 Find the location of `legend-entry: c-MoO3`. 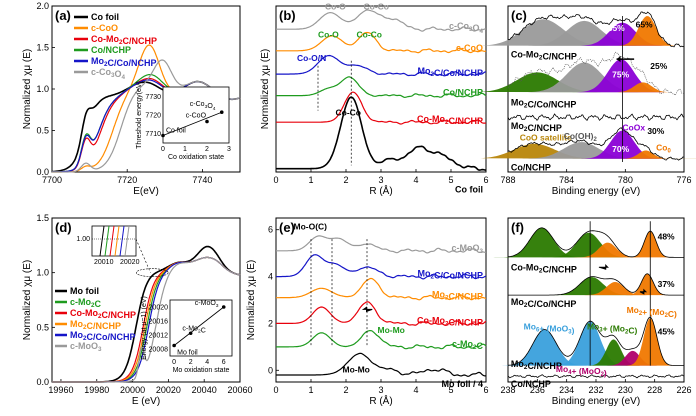

legend-entry: c-MoO3 is located at coordinates (86, 347).